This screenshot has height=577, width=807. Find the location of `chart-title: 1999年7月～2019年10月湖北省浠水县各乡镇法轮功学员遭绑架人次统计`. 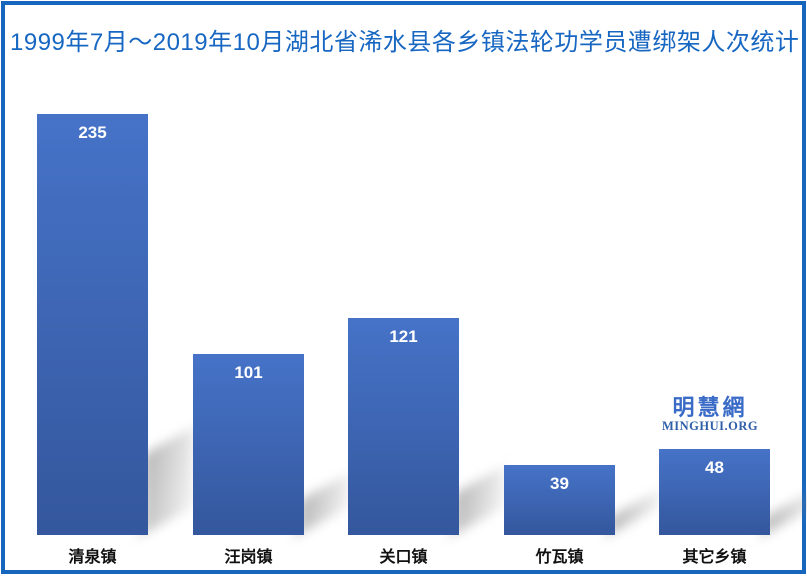

chart-title: 1999年7月～2019年10月湖北省浠水县各乡镇法轮功学员遭绑架人次统计 is located at coordinates (405, 42).